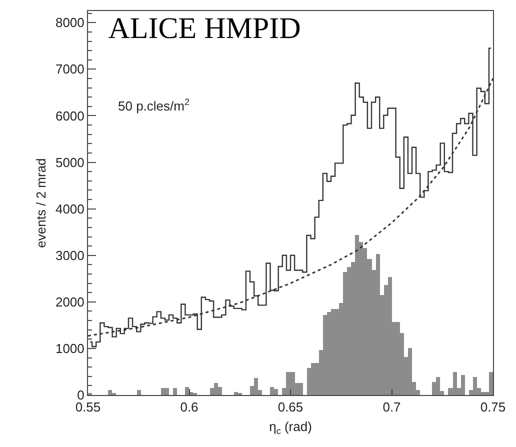 Image resolution: width=516 pixels, height=447 pixels. Describe the element at coordinates (69, 302) in the screenshot. I see `y-tick-label: 2000` at that location.